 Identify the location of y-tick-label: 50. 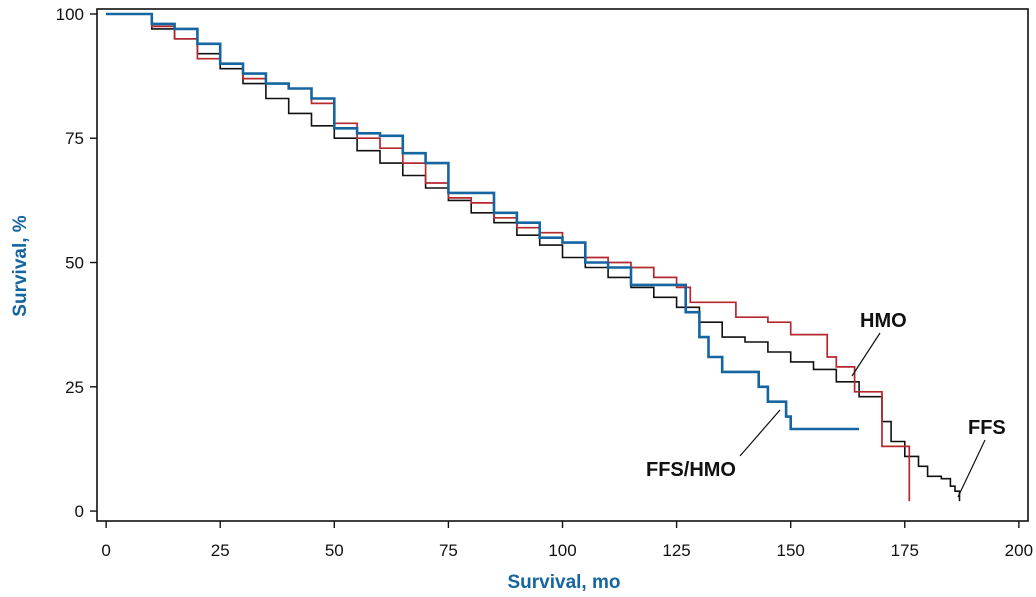
(74, 263).